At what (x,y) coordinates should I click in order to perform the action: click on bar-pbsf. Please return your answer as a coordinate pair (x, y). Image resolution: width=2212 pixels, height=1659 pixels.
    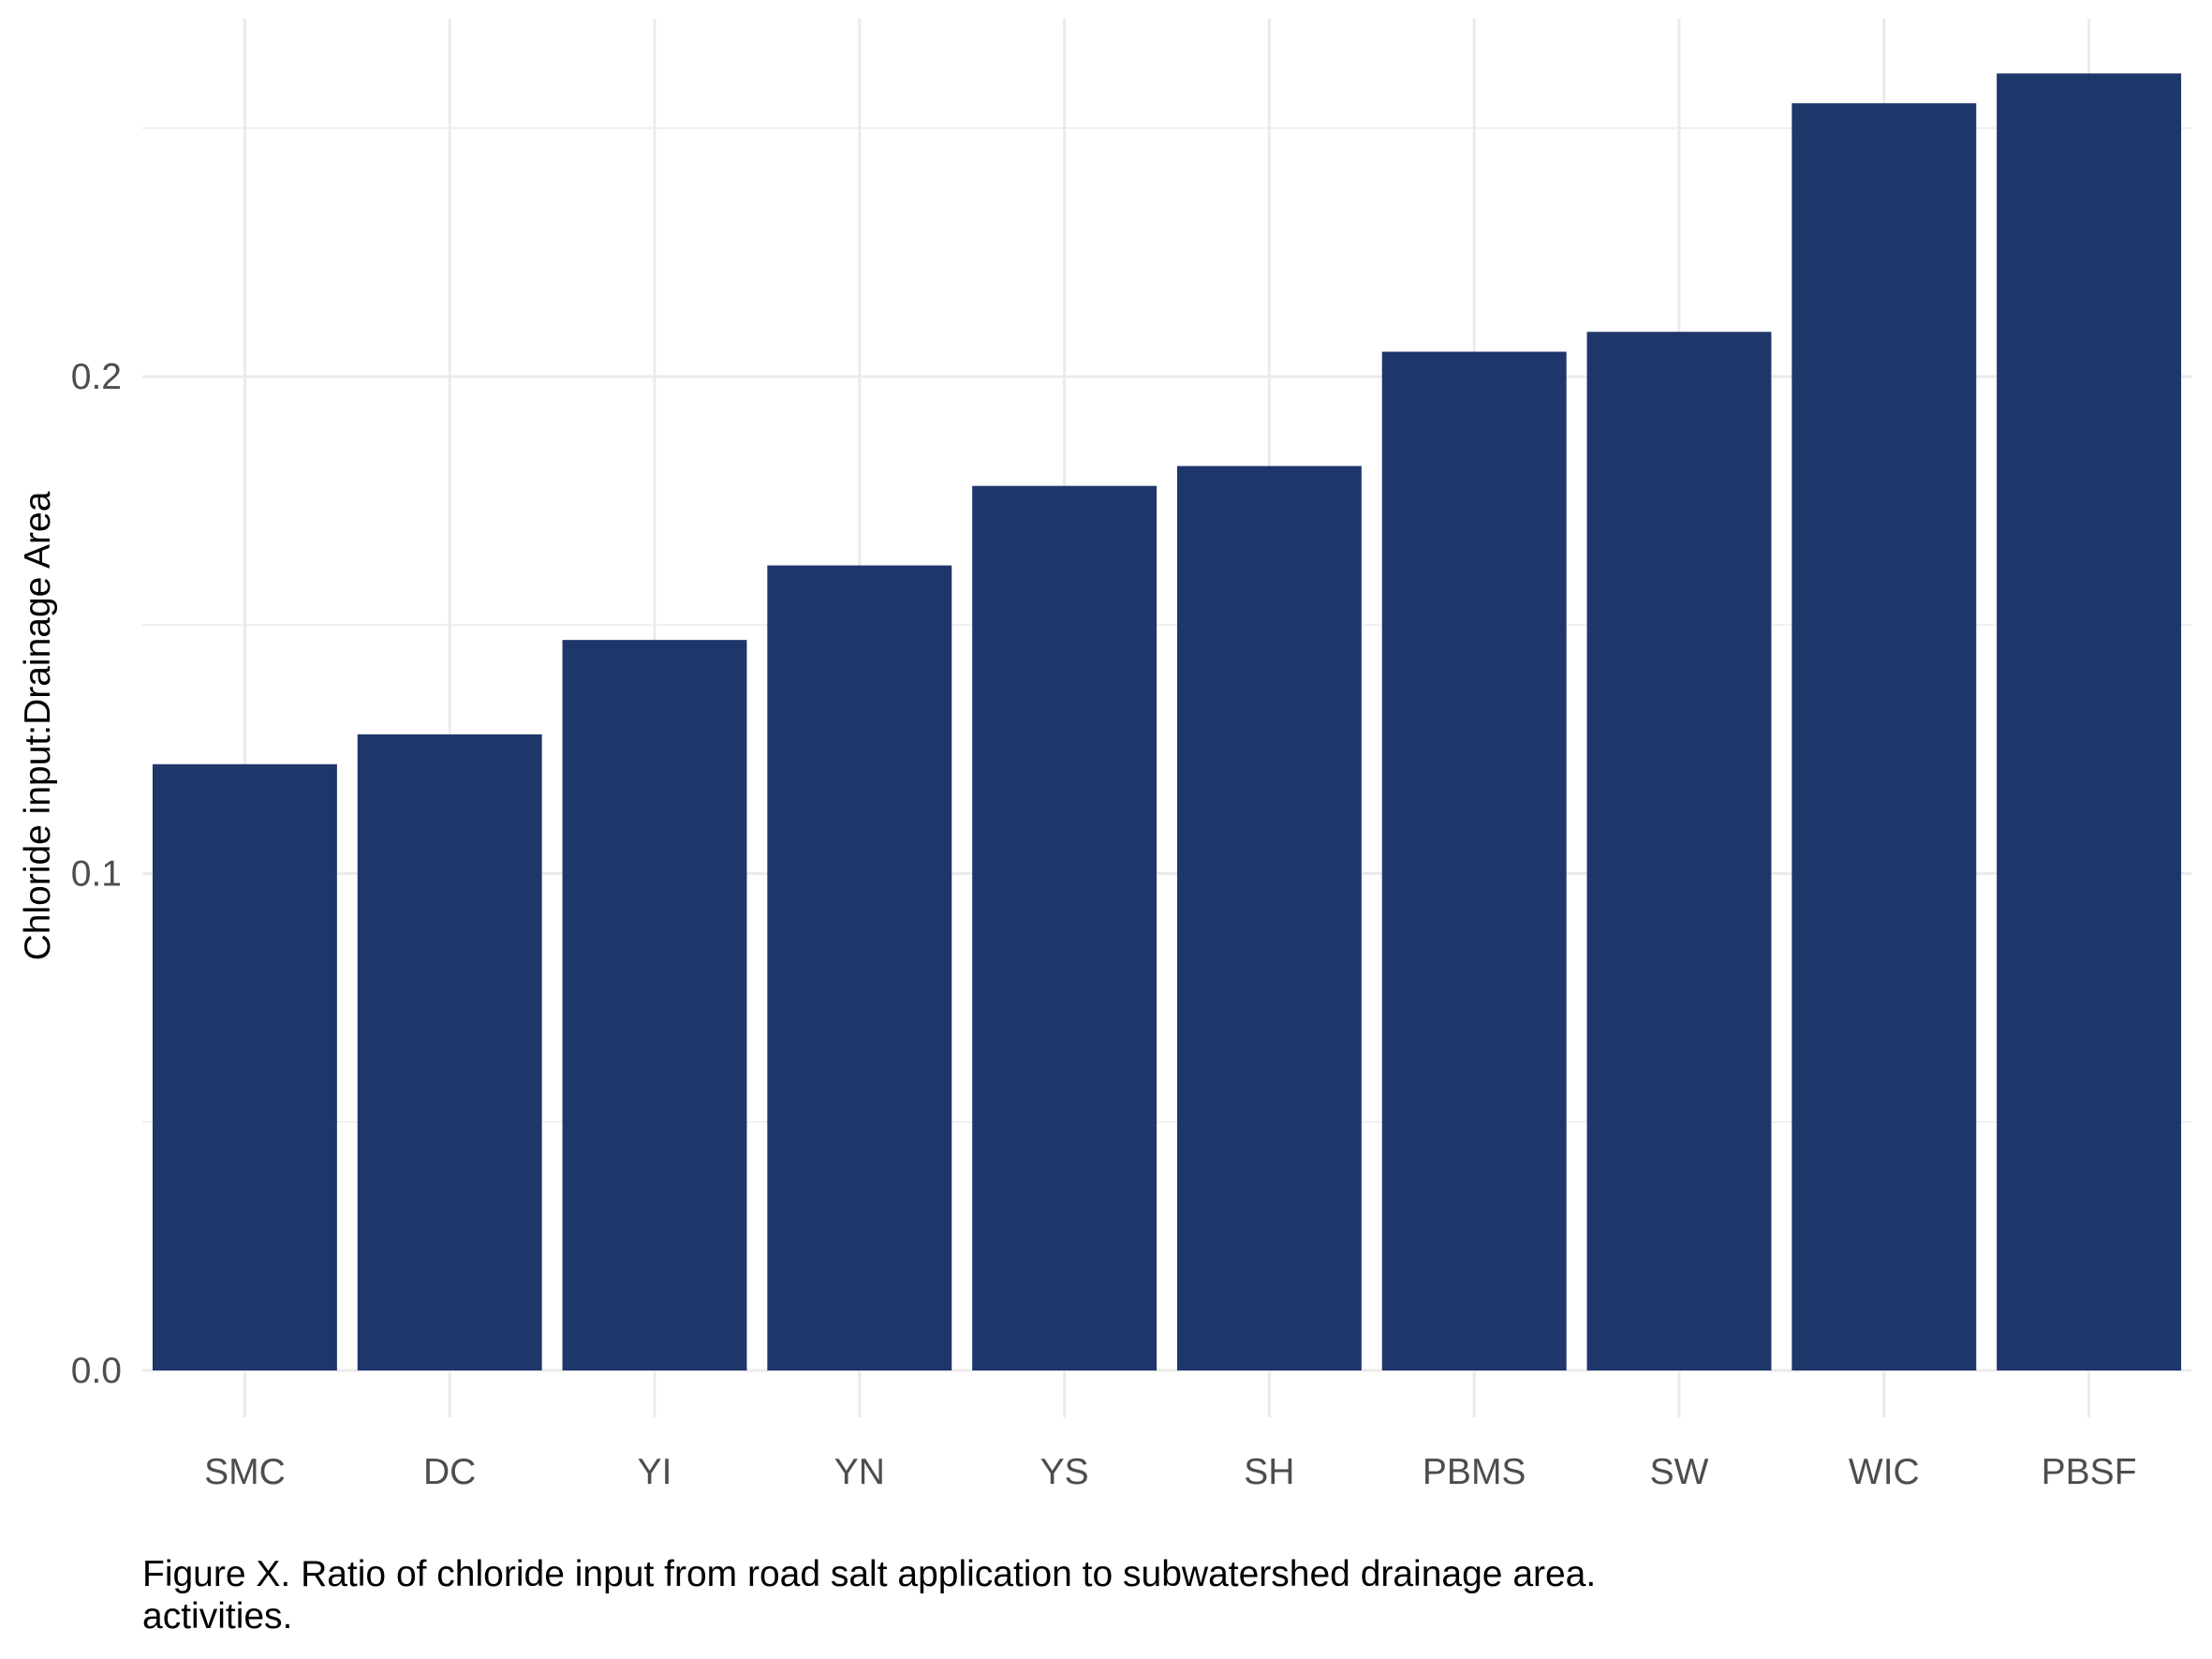
    Looking at the image, I should click on (2089, 722).